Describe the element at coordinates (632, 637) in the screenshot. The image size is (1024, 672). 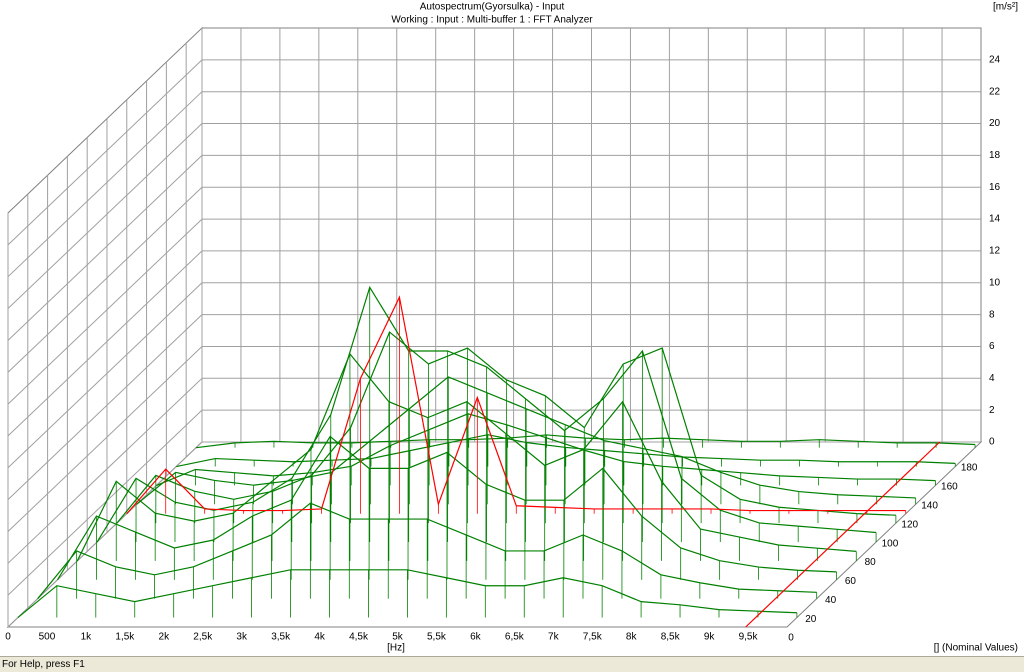
I see `x-tick-label: 8k` at that location.